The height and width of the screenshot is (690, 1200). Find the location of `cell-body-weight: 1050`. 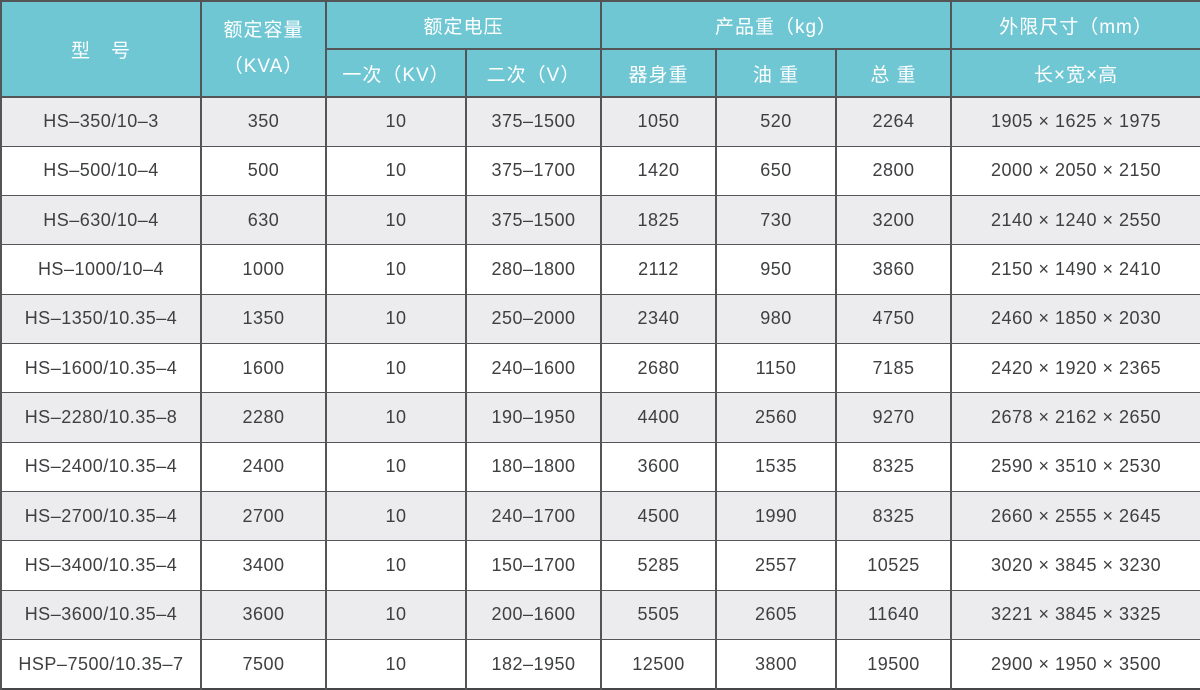

cell-body-weight: 1050 is located at coordinates (659, 121).